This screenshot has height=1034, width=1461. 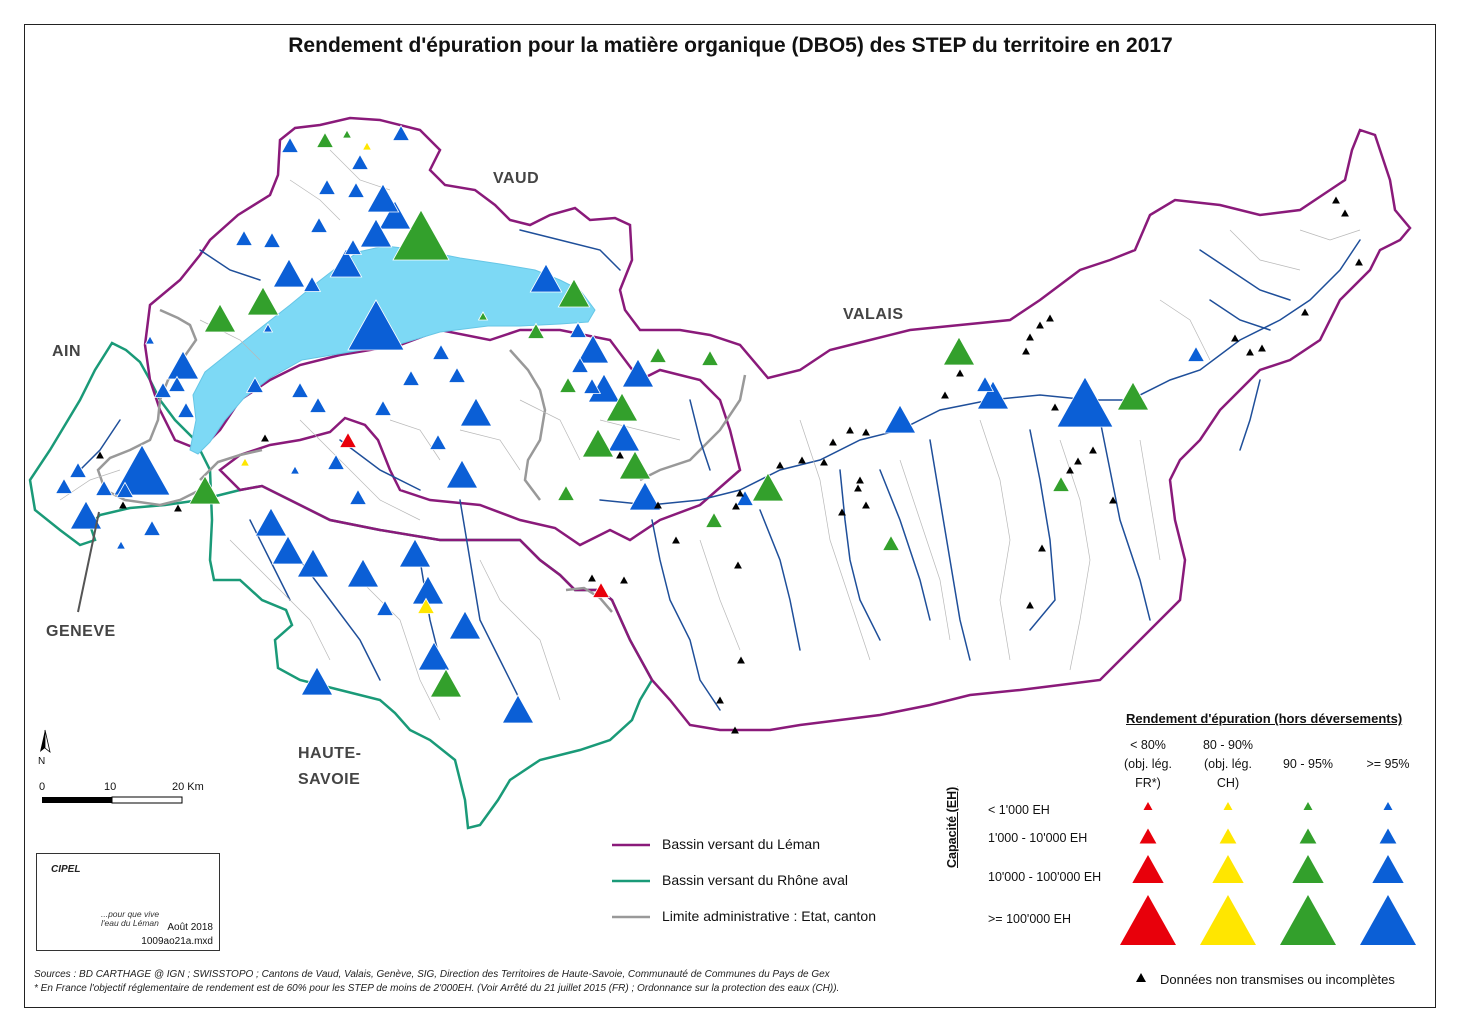 I want to click on legend-symbol-gte95-row2, so click(x=1388, y=869).